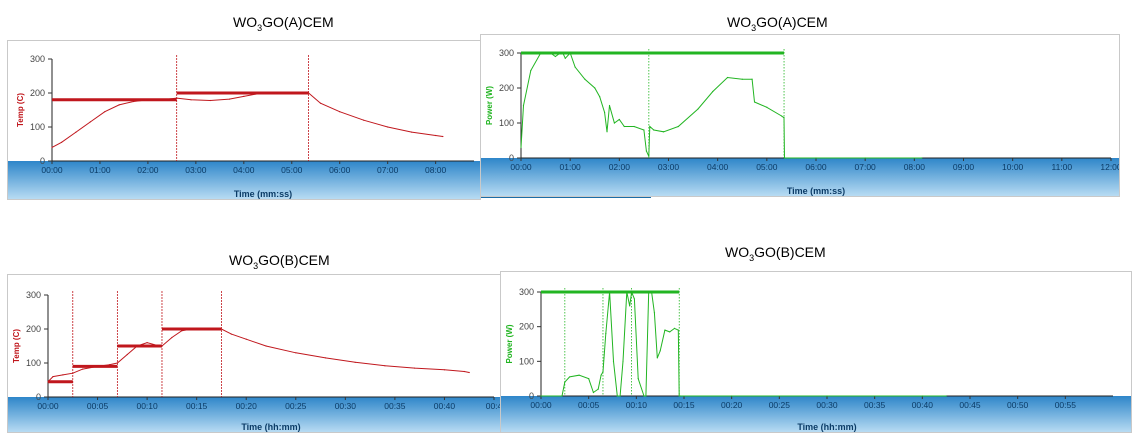  I want to click on series-line-a_power, so click(721, 105).